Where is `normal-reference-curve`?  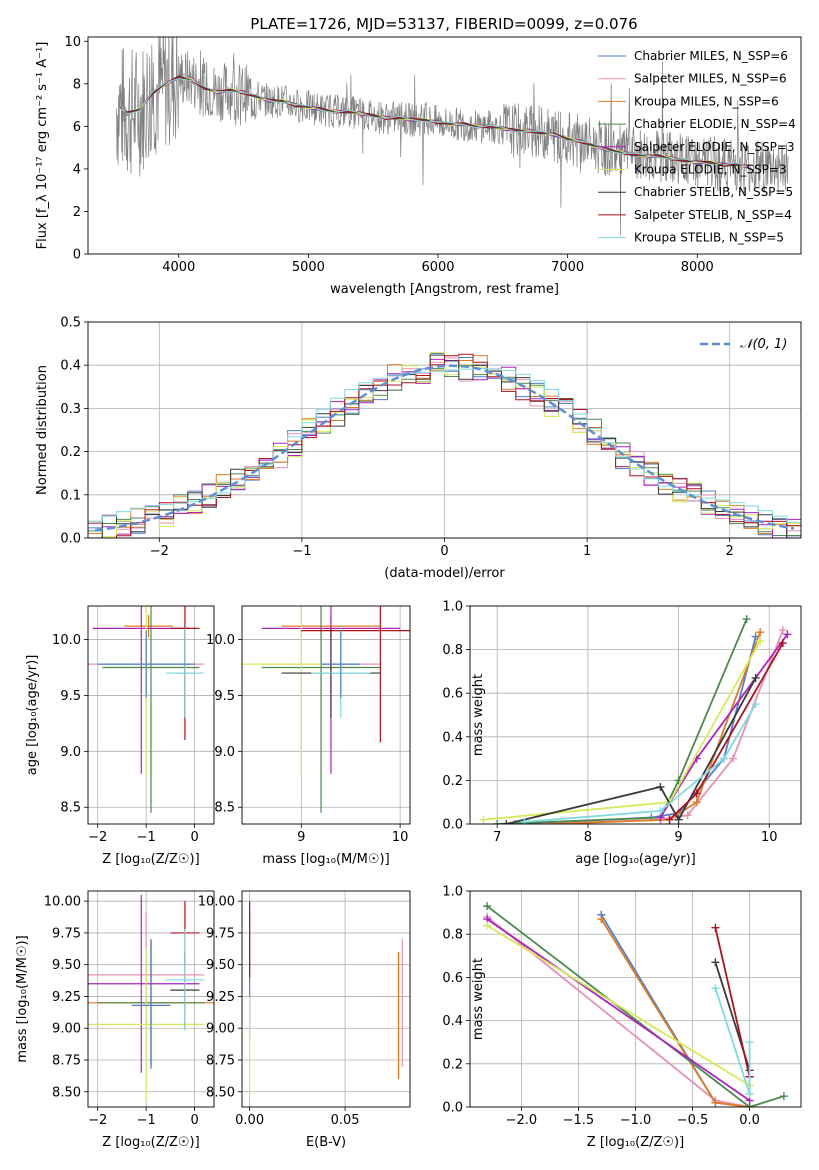
normal-reference-curve is located at coordinates (444, 448).